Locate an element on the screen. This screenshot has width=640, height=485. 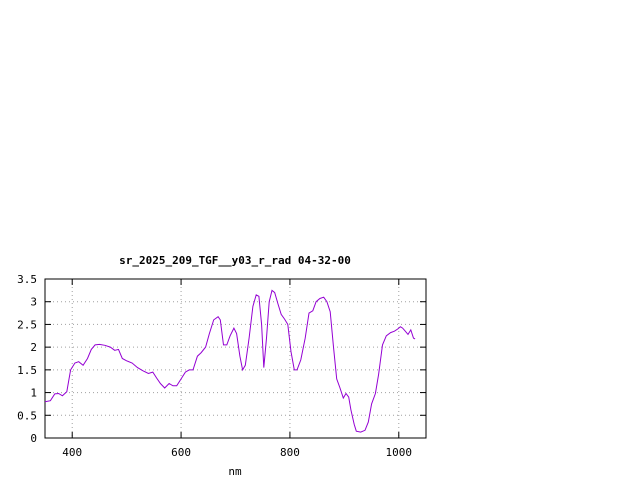
y-tick-label: 2.5 is located at coordinates (27, 324).